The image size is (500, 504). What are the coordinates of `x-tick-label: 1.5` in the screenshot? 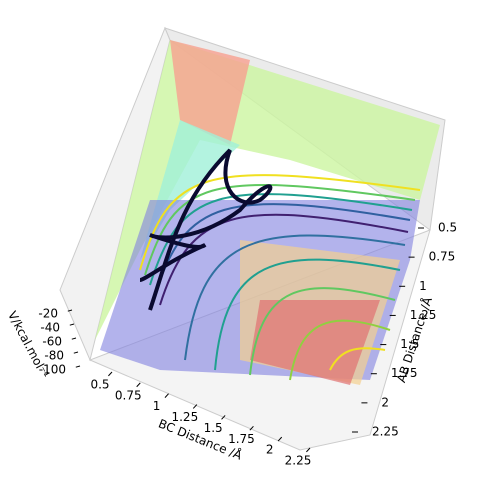 It's located at (213, 428).